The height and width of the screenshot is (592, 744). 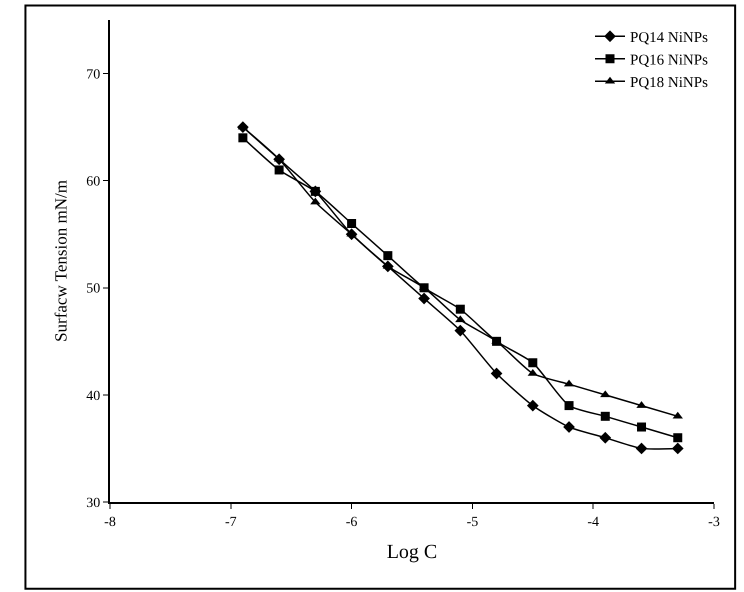 What do you see at coordinates (93, 74) in the screenshot?
I see `y-tick-label: 70` at bounding box center [93, 74].